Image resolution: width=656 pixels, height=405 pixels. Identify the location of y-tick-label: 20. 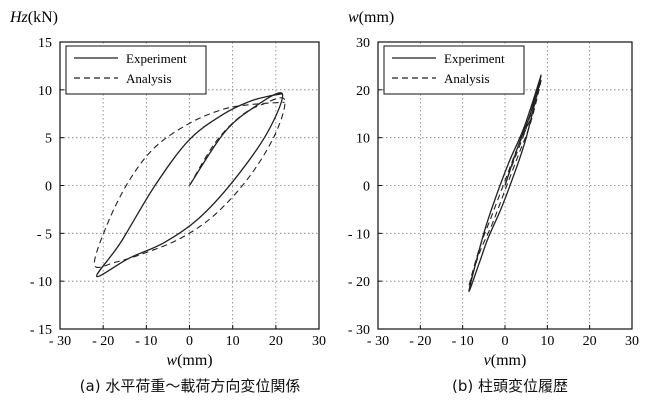
(363, 91).